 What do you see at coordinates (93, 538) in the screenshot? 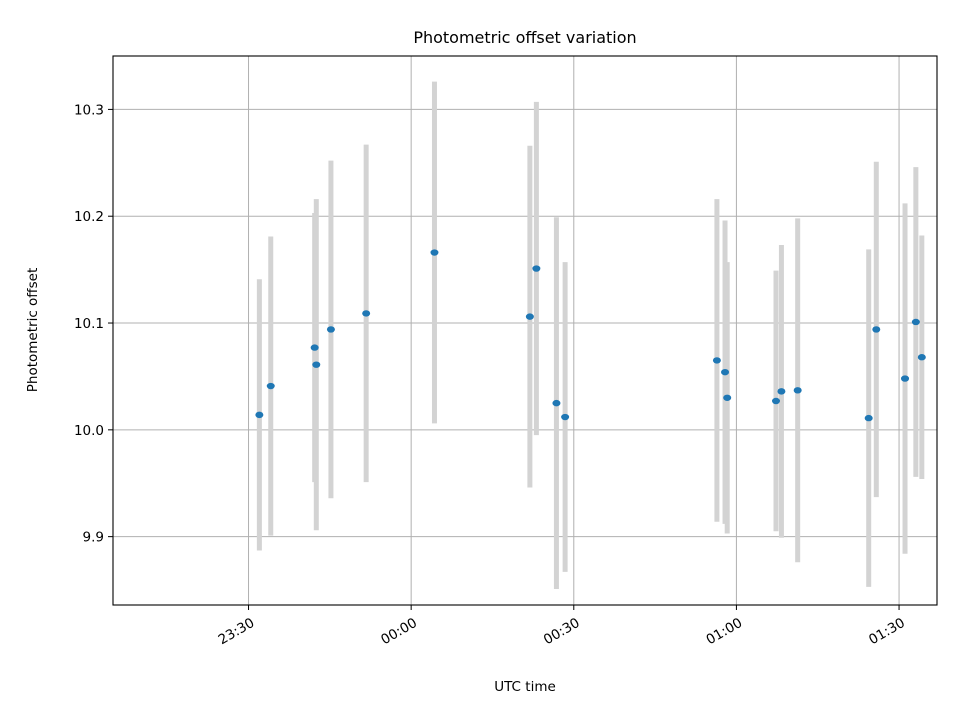
I see `y-tick-label: 9.9` at bounding box center [93, 538].